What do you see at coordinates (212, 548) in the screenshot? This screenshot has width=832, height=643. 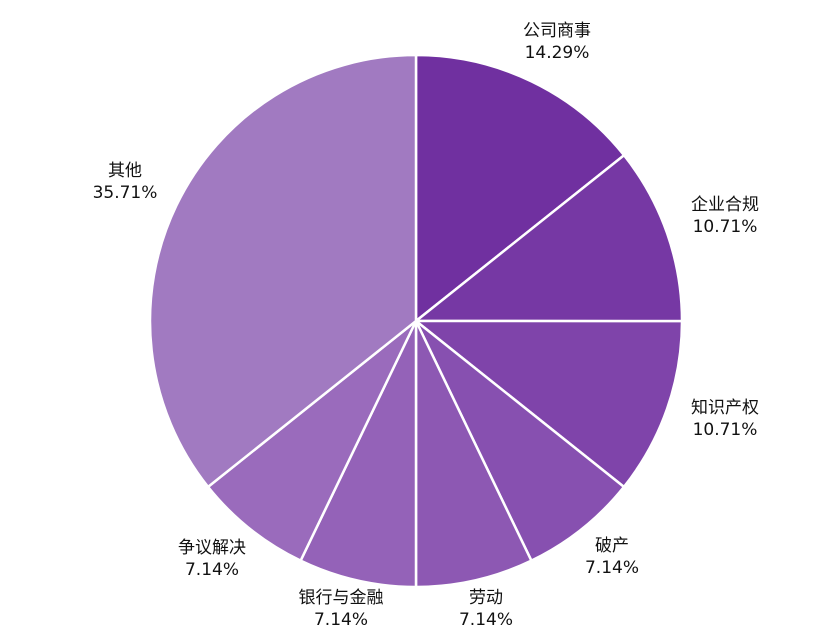 I see `slice-category-label: 争议解决` at bounding box center [212, 548].